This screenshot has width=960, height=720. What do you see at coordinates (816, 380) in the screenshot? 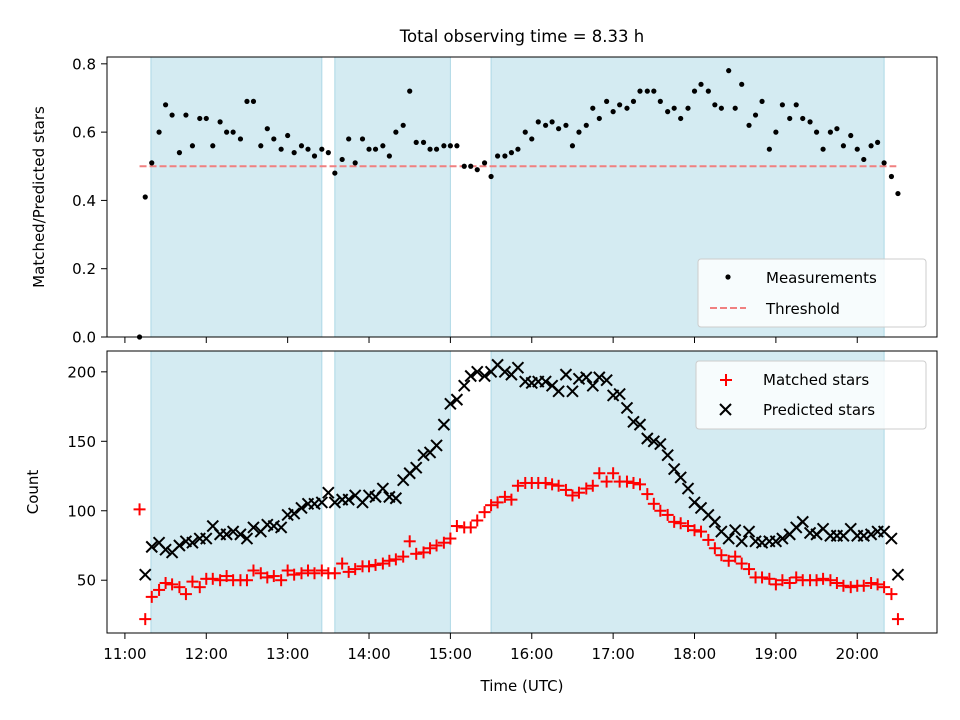
I see `legend-matched-label: Matched stars` at bounding box center [816, 380].